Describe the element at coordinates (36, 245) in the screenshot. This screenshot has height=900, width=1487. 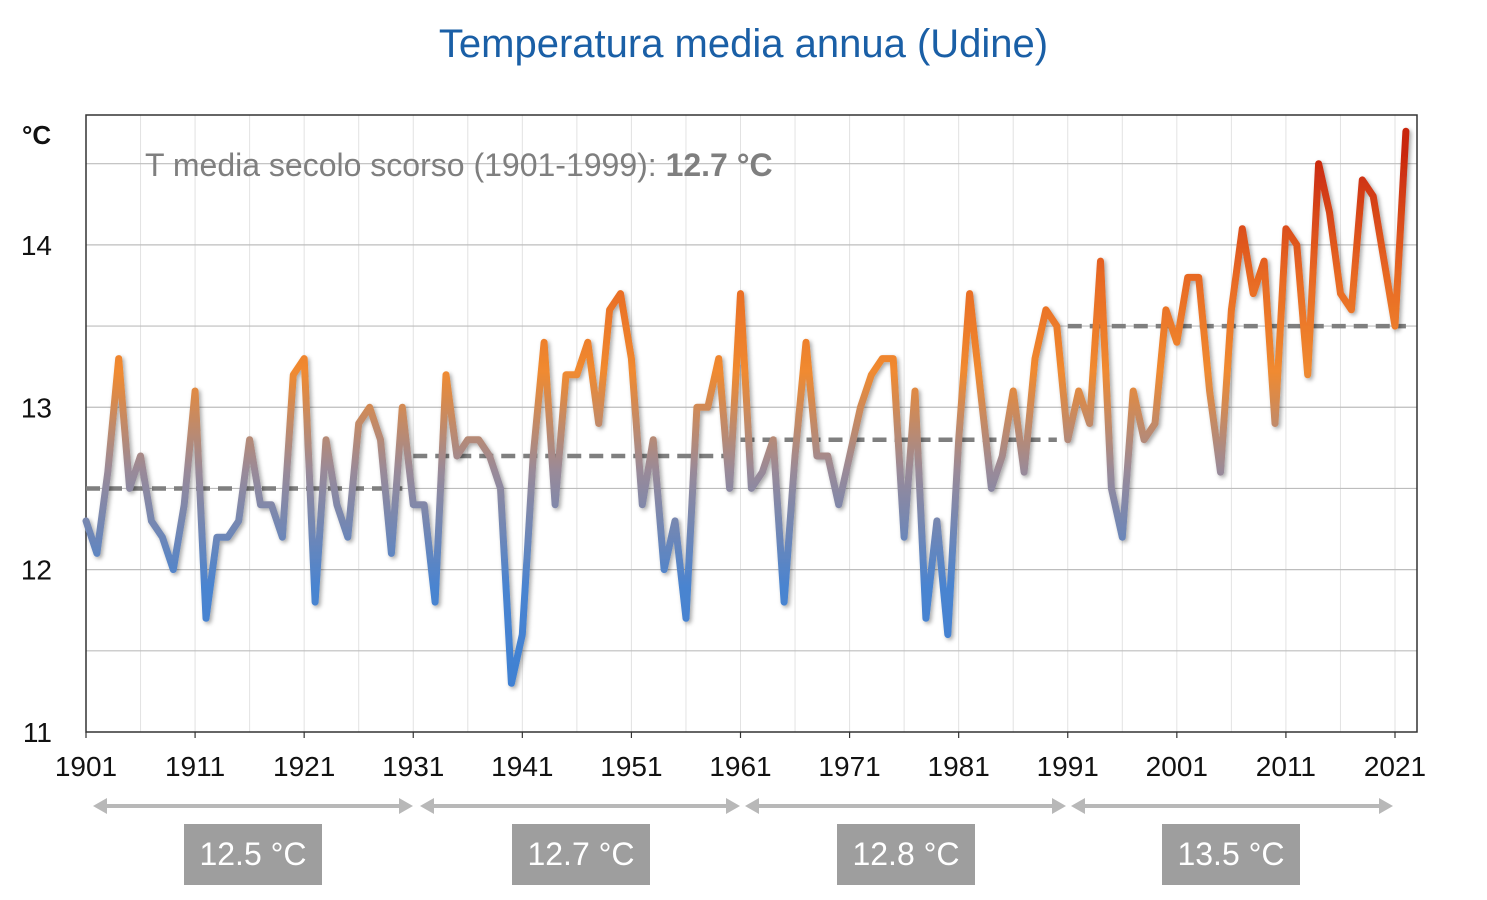
I see `y-tick-label: 14` at that location.